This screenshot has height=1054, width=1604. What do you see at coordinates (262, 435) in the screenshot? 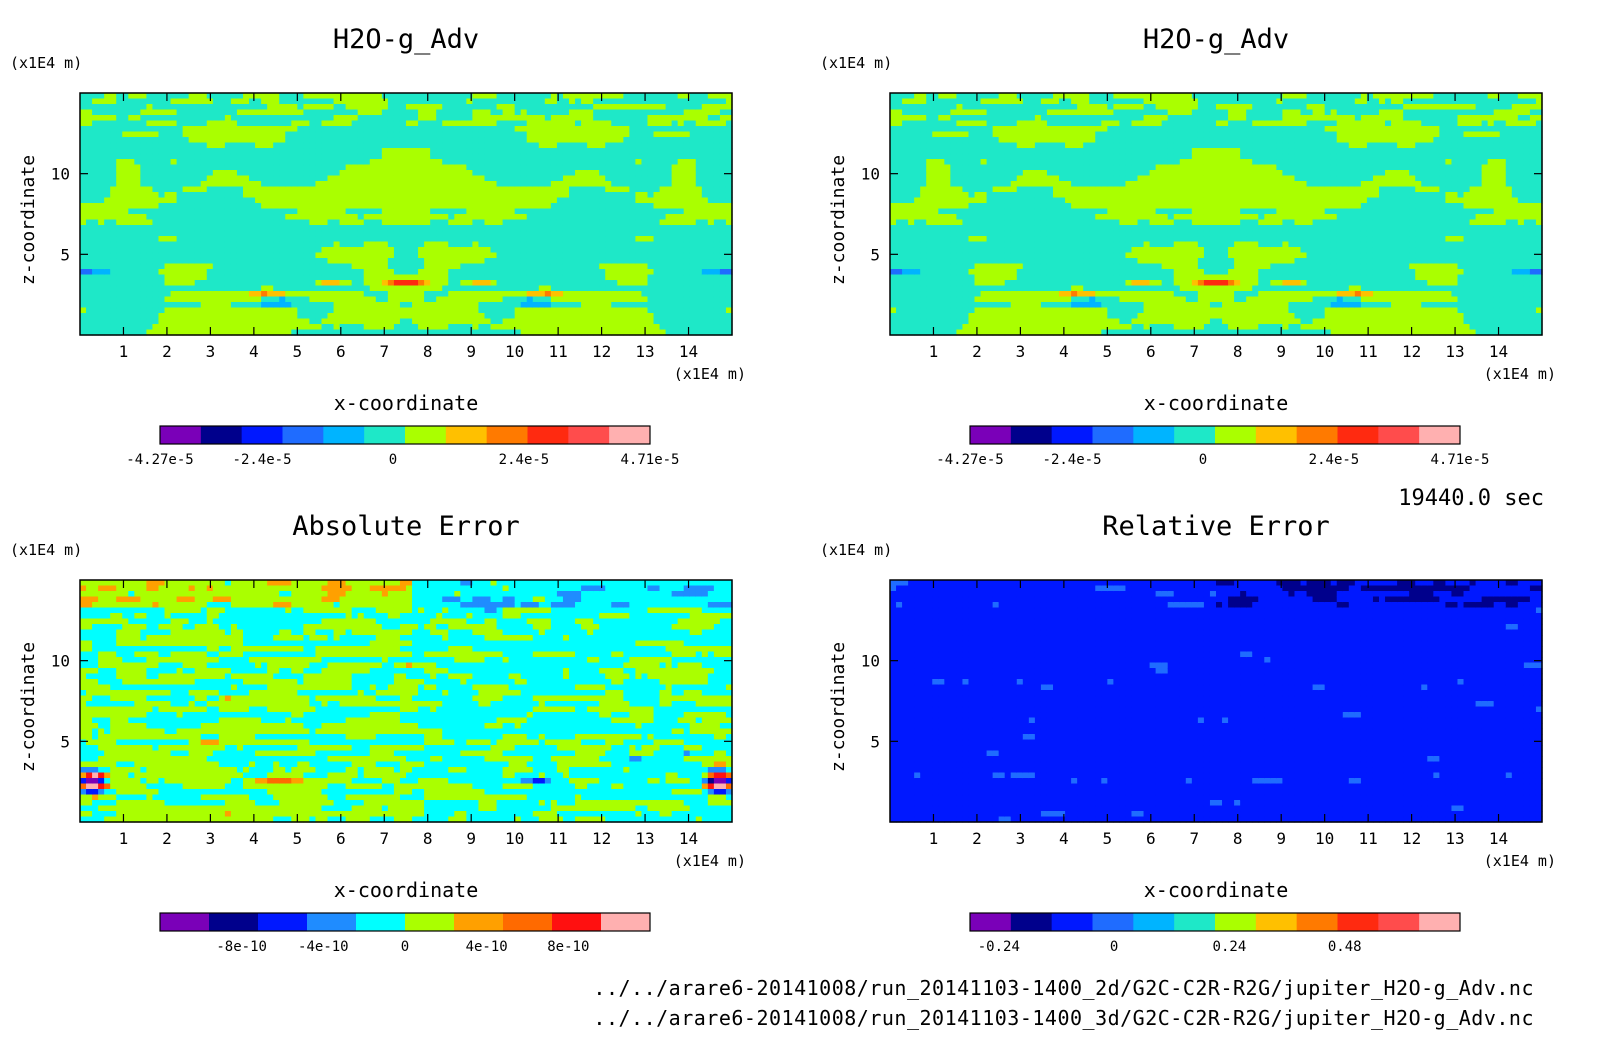
I see `colorbar-swatch` at bounding box center [262, 435].